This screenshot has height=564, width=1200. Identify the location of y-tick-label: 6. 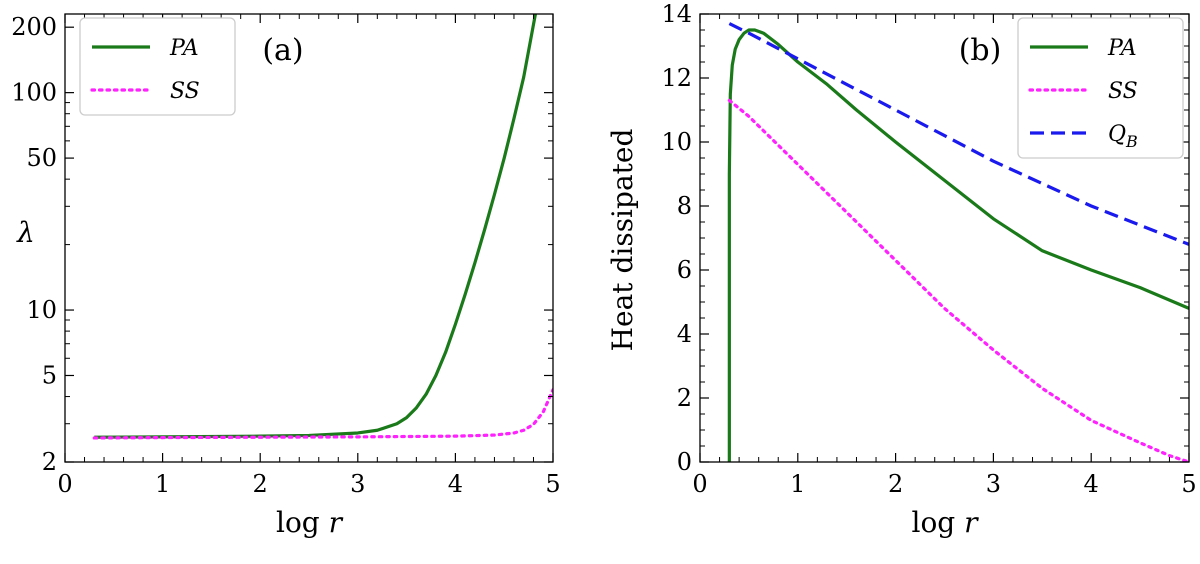
(684, 270).